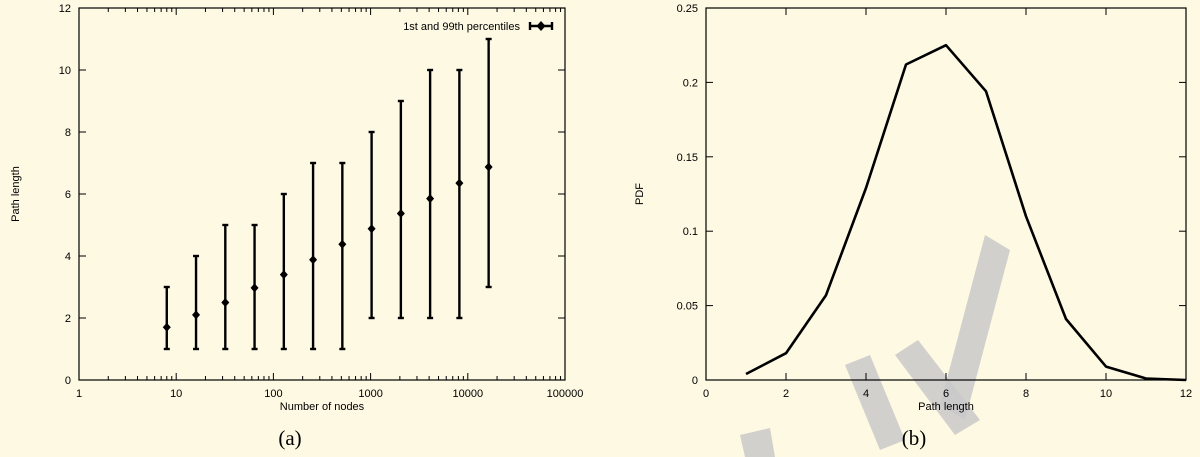 Image resolution: width=1200 pixels, height=457 pixels. What do you see at coordinates (946, 407) in the screenshot?
I see `chart-b-x-axis-label: Path length` at bounding box center [946, 407].